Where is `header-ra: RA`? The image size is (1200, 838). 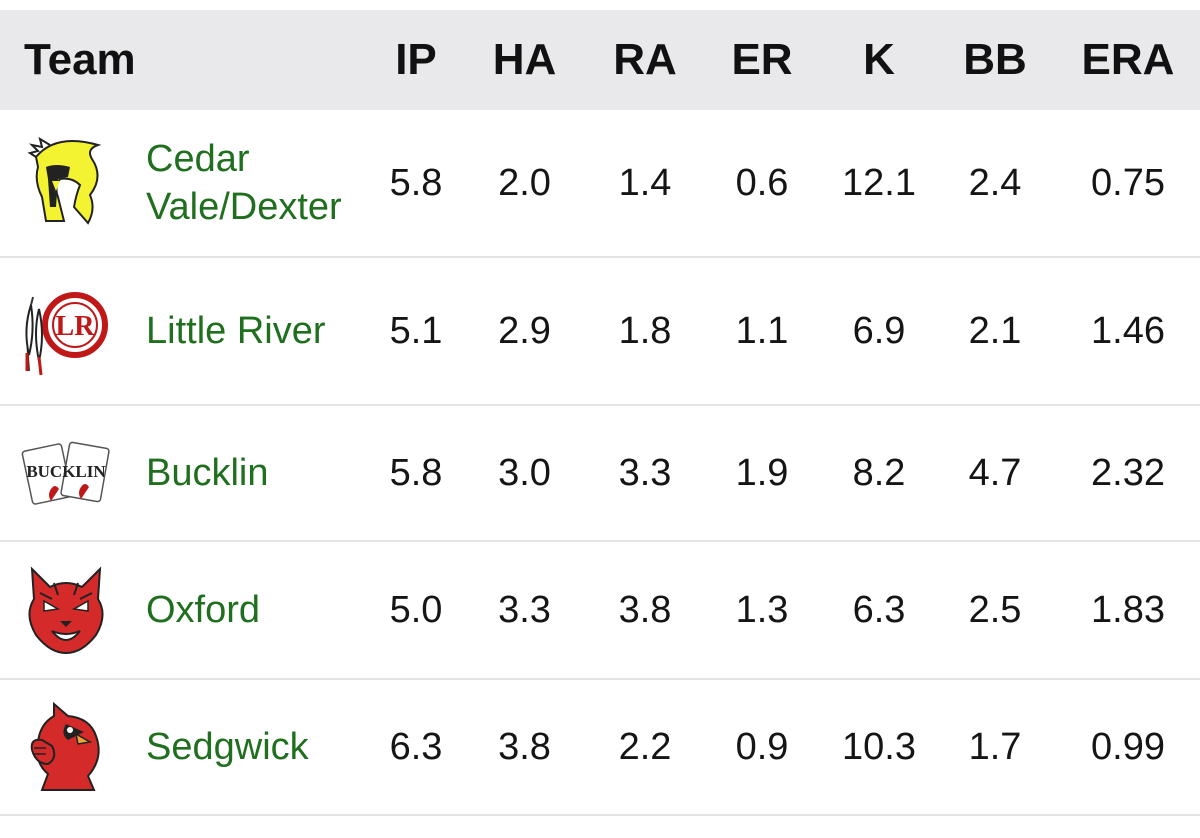 header-ra: RA is located at coordinates (645, 59).